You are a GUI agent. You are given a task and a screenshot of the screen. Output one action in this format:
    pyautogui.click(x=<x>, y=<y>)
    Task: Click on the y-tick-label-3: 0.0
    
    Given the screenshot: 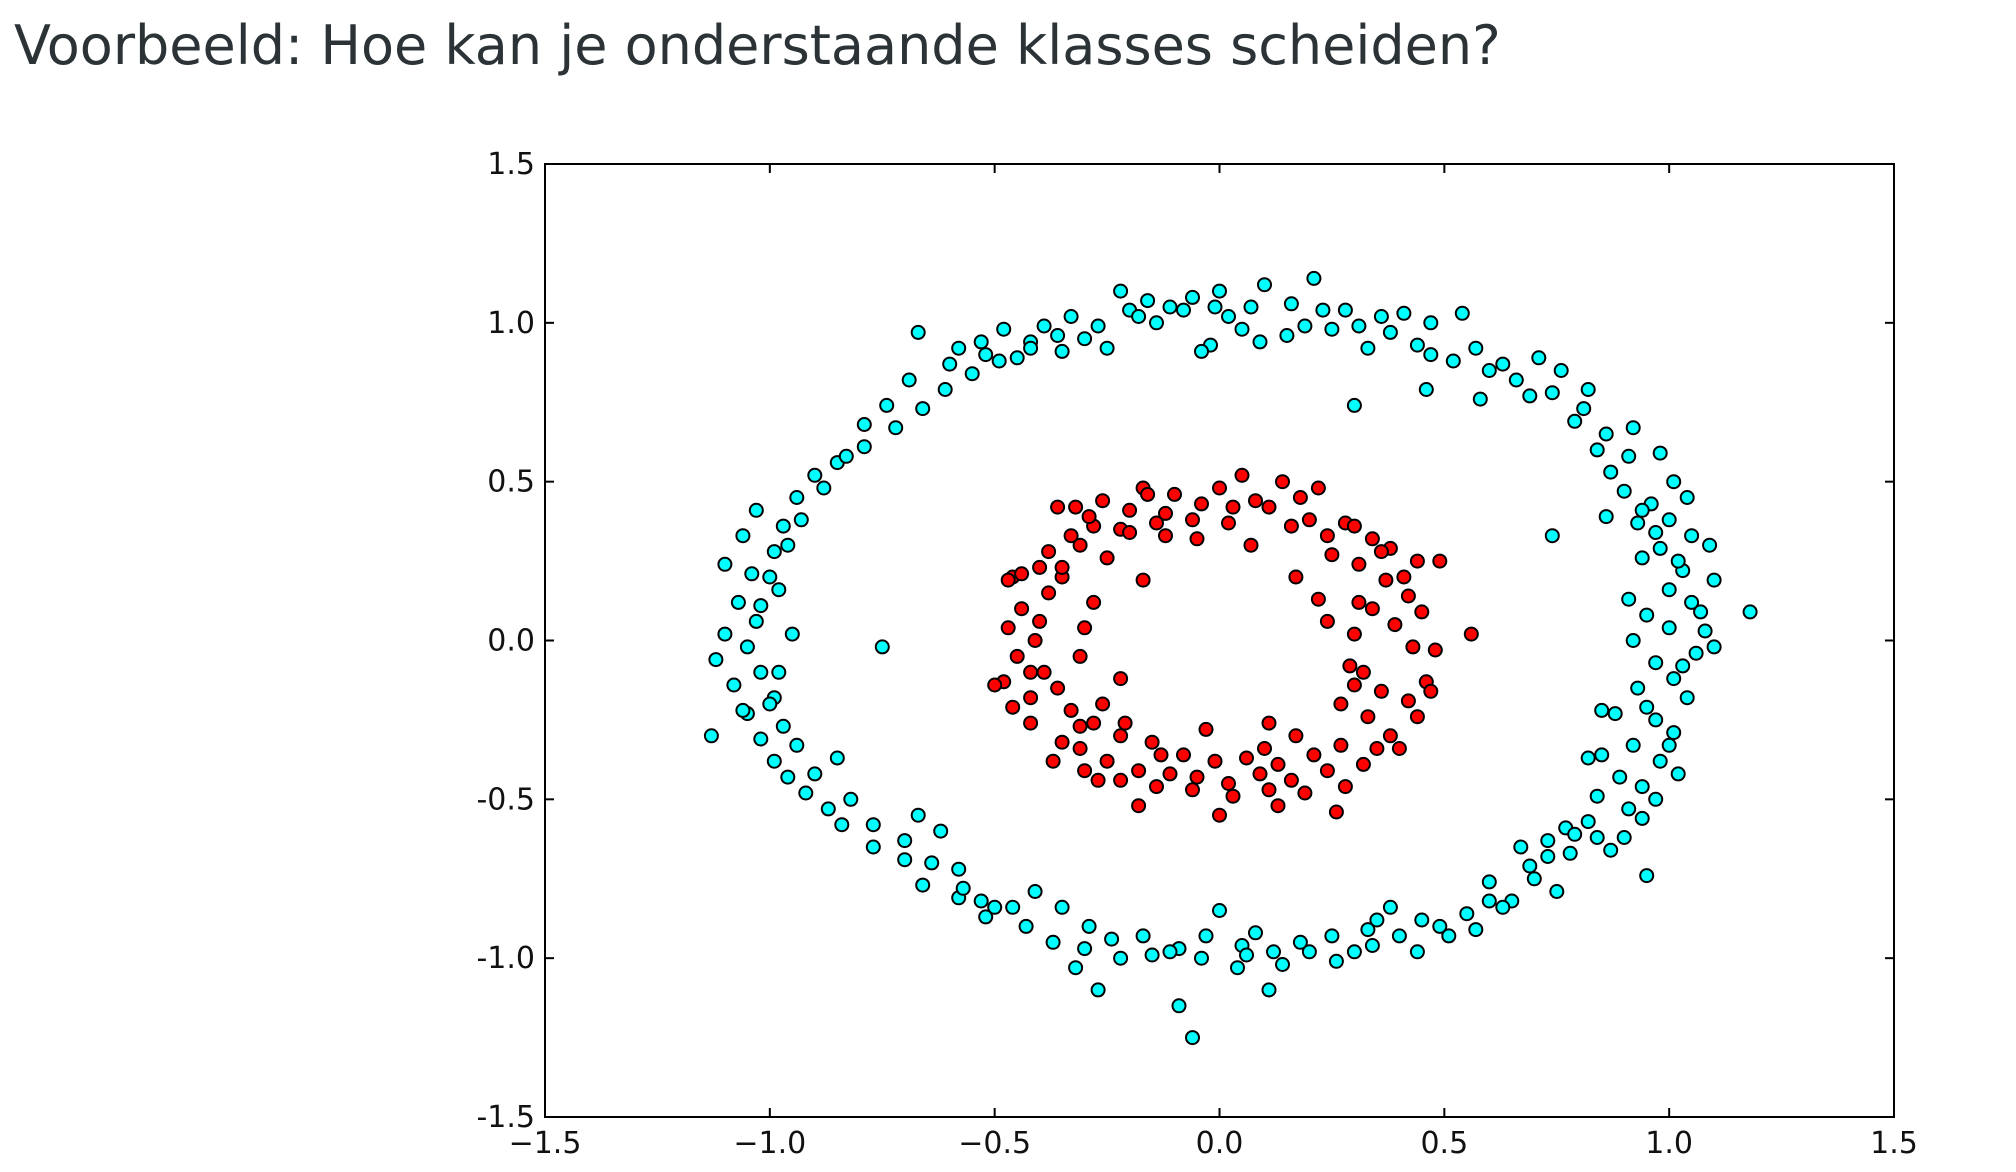 What is the action you would take?
    pyautogui.click(x=511, y=641)
    